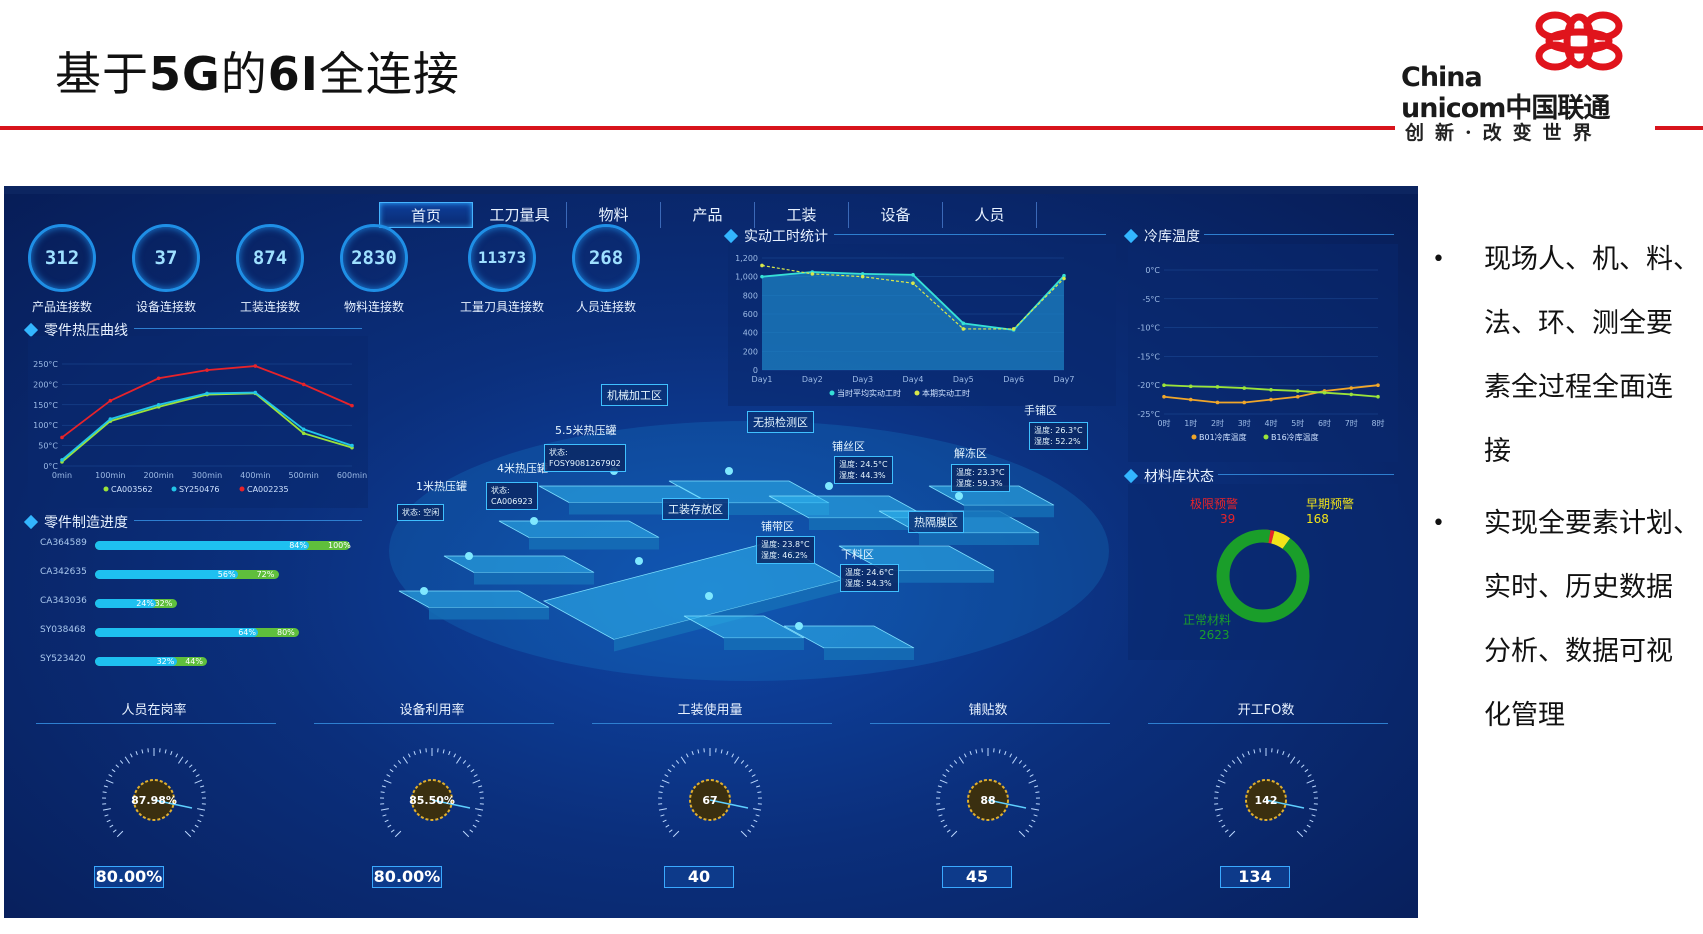  I want to click on slab-55m, so click(579, 535).